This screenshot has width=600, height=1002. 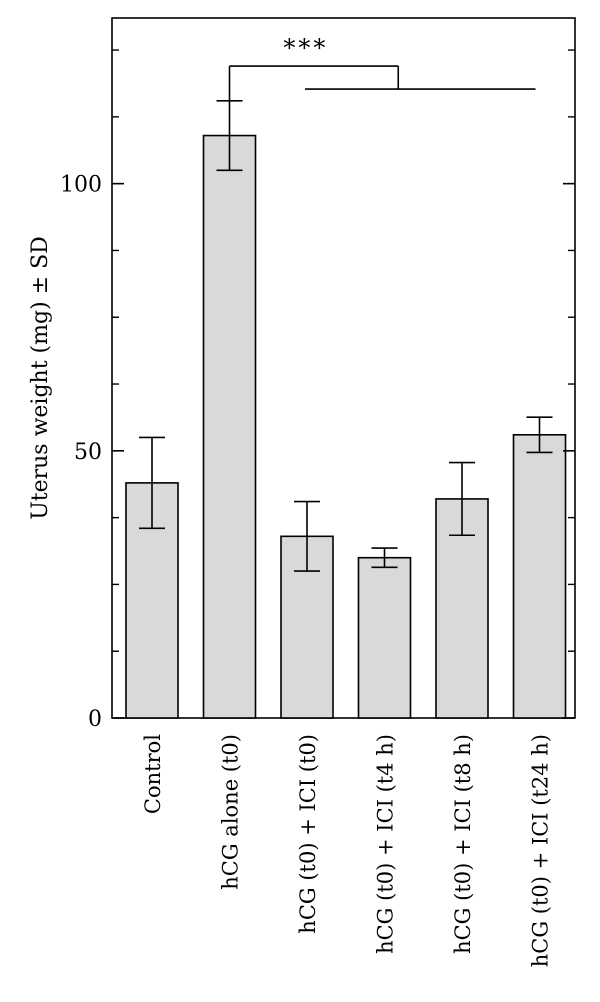 What do you see at coordinates (40, 378) in the screenshot?
I see `y-axis-label: Uterus weight (mg) ± SD` at bounding box center [40, 378].